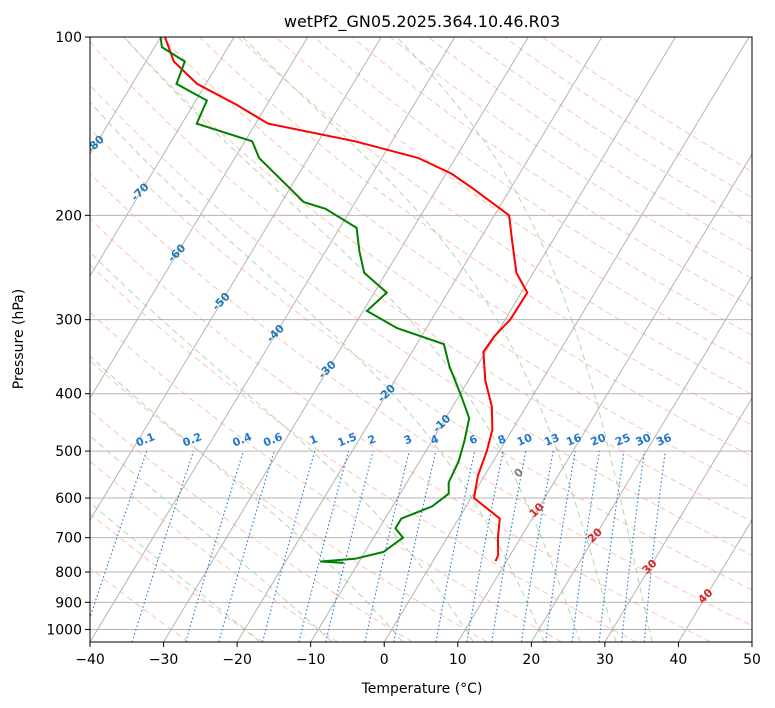  What do you see at coordinates (242, 439) in the screenshot?
I see `mixing-ratio-label: 0.4` at bounding box center [242, 439].